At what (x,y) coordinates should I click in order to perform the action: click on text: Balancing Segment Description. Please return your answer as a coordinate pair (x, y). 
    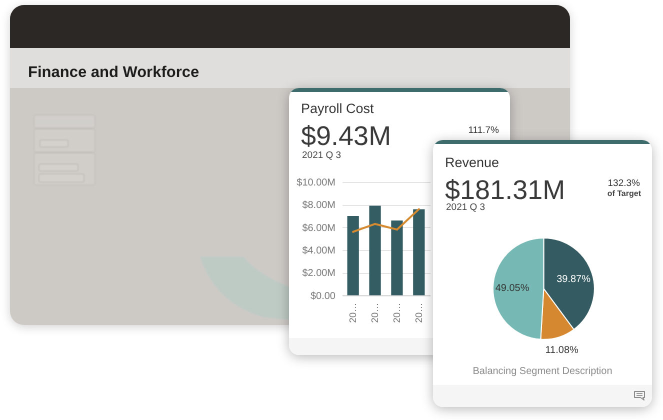
    Looking at the image, I should click on (543, 371).